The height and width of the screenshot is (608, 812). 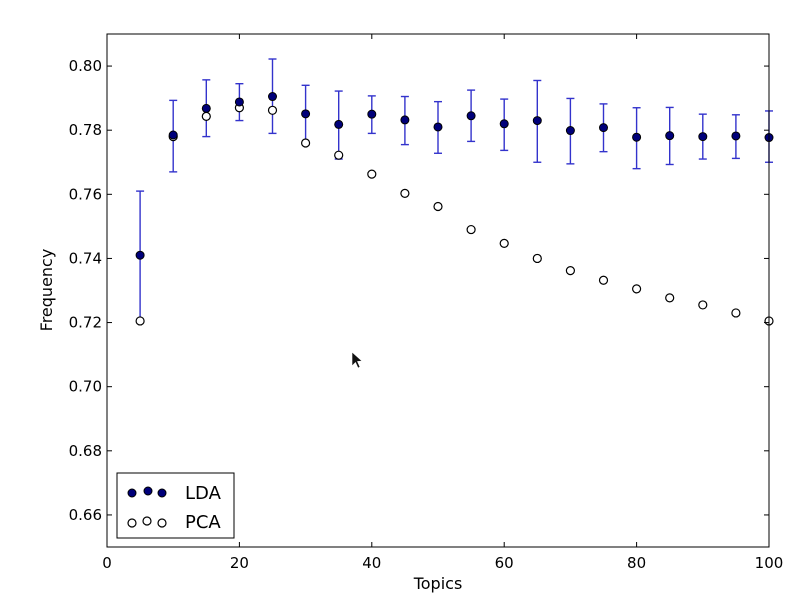 I want to click on x-tick-label: 40, so click(x=371, y=563).